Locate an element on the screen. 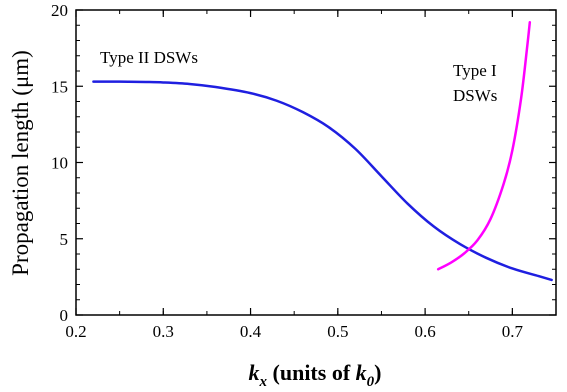 The width and height of the screenshot is (567, 392). x-axis-var: k is located at coordinates (254, 372).